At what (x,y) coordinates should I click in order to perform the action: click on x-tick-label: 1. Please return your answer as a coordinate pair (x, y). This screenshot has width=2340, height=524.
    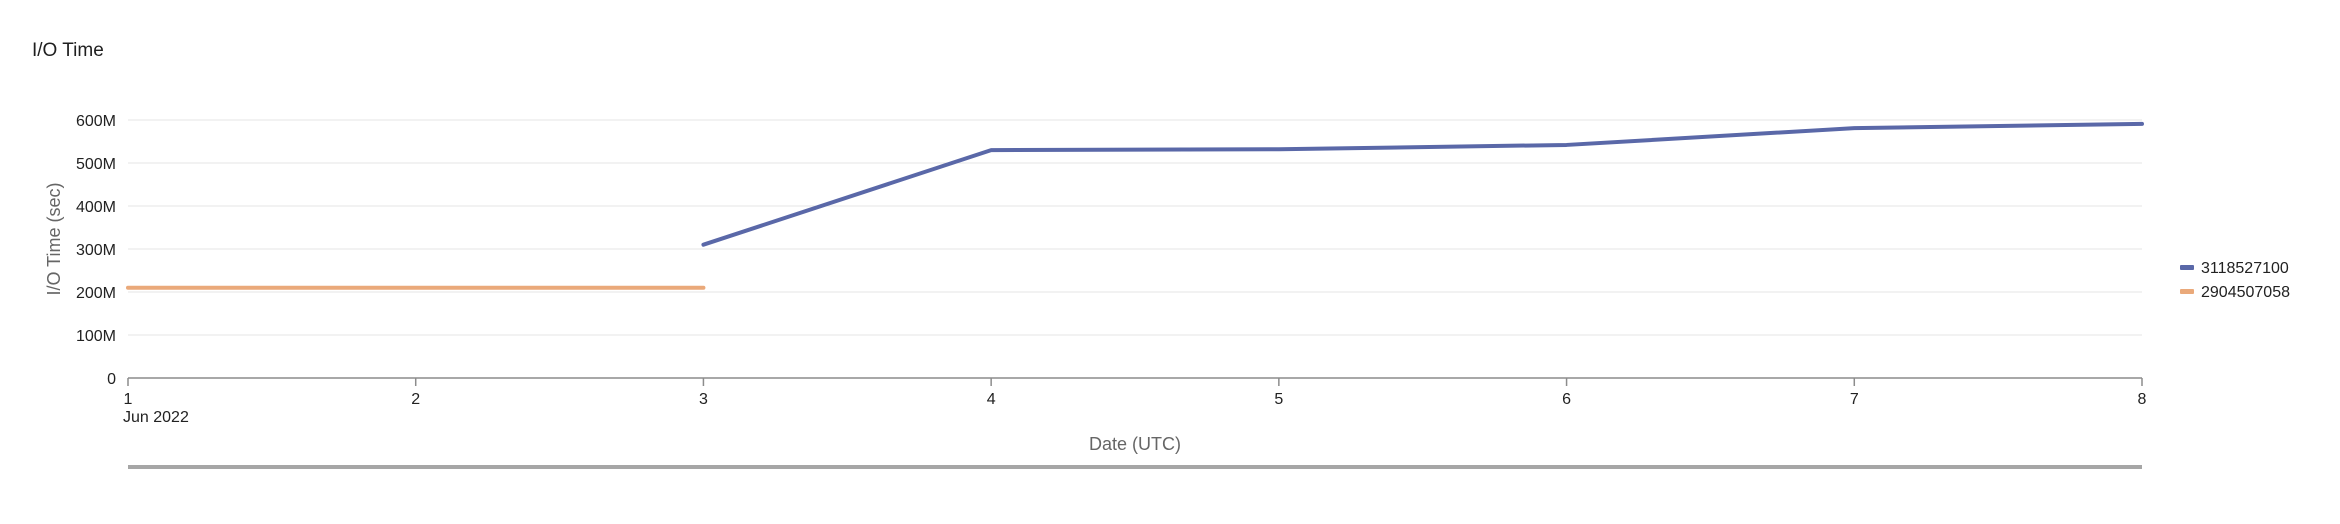
    Looking at the image, I should click on (128, 399).